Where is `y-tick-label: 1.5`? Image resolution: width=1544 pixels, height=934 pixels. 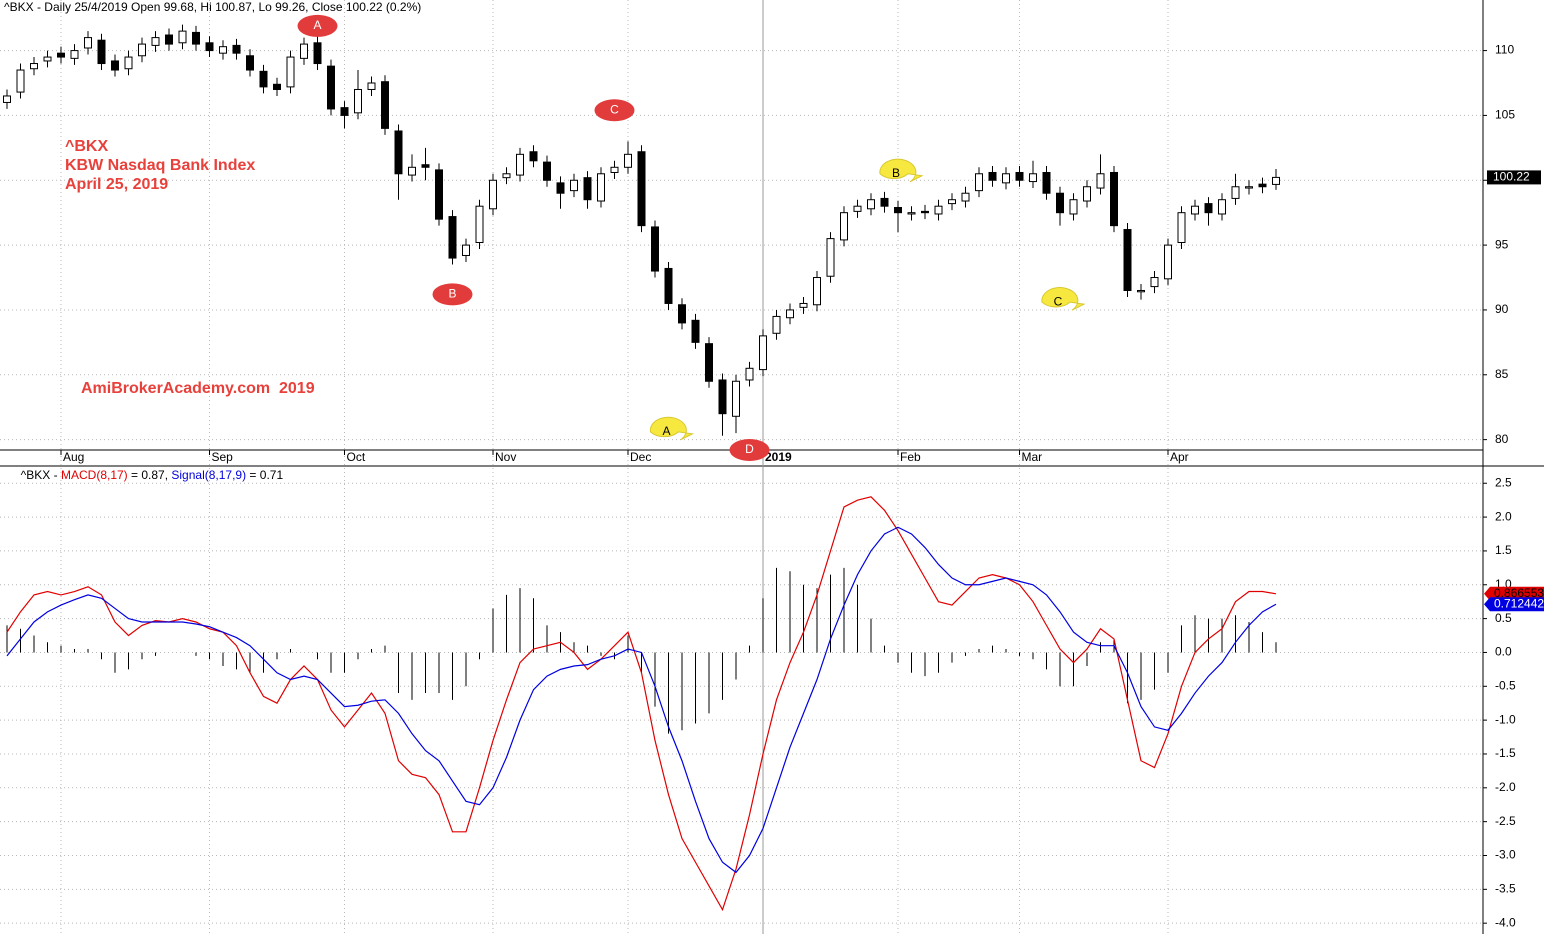
y-tick-label: 1.5 is located at coordinates (1503, 550).